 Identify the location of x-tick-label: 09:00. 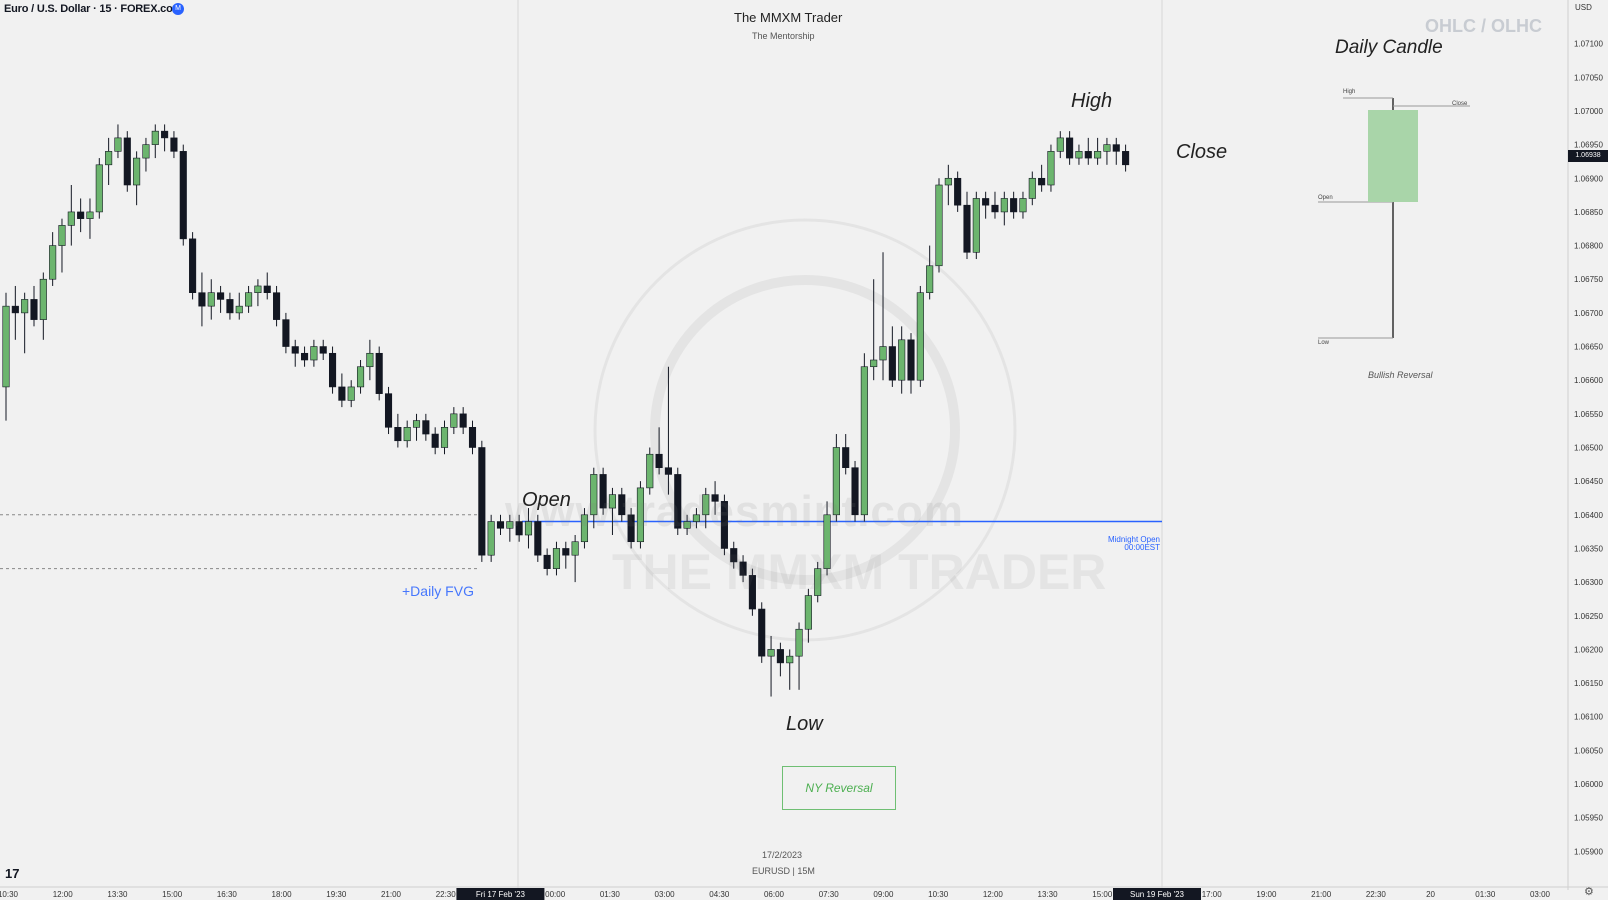
(883, 894).